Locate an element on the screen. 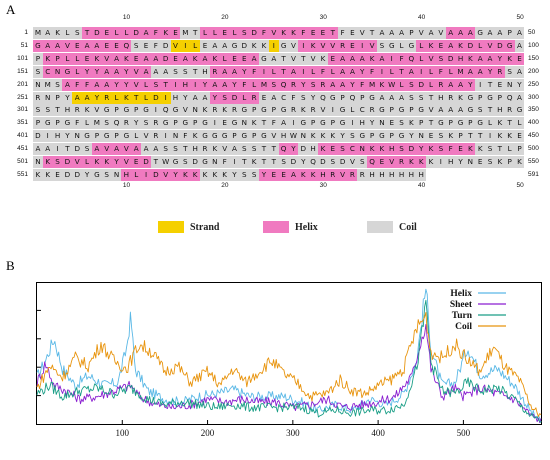 Image resolution: width=550 pixels, height=460 pixels. residue-cell: N is located at coordinates (303, 136).